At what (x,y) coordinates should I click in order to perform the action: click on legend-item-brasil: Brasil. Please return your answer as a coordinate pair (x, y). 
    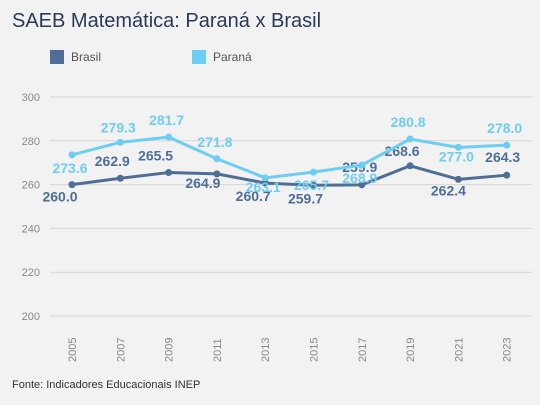
    Looking at the image, I should click on (75, 57).